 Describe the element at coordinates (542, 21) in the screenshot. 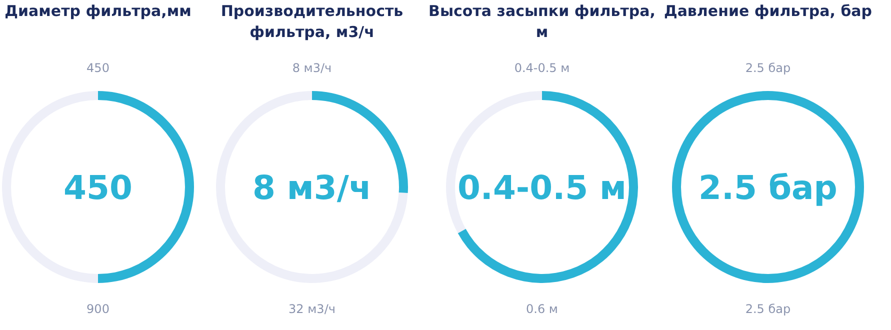

I see `chart-title: Высота засыпки фильтра, м` at that location.